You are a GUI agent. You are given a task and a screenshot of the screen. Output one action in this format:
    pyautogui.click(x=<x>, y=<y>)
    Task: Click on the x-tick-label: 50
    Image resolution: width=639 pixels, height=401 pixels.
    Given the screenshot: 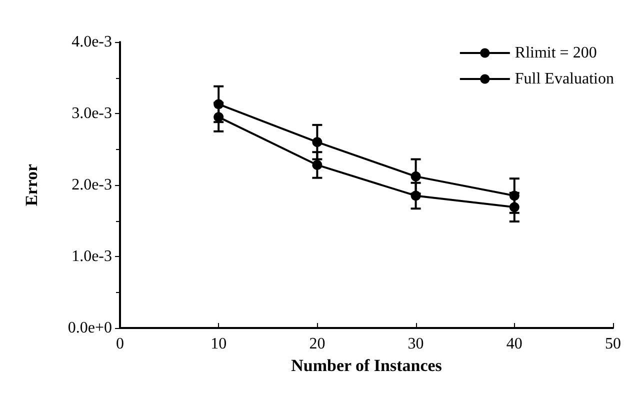 What is the action you would take?
    pyautogui.click(x=613, y=344)
    